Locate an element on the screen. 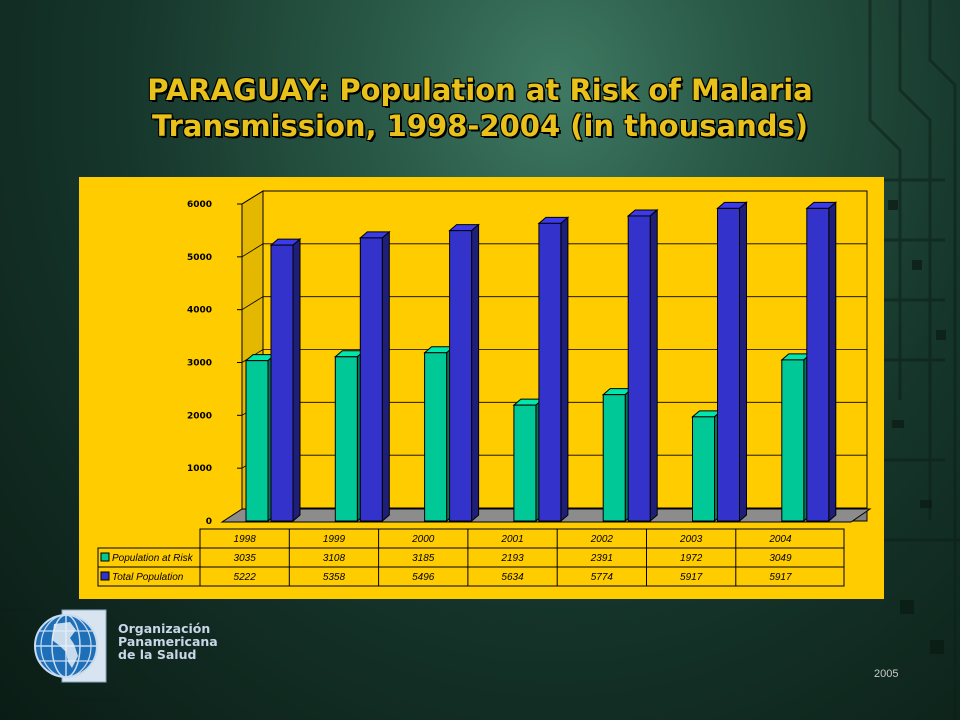 The image size is (960, 720). category-label: 2002 is located at coordinates (602, 539).